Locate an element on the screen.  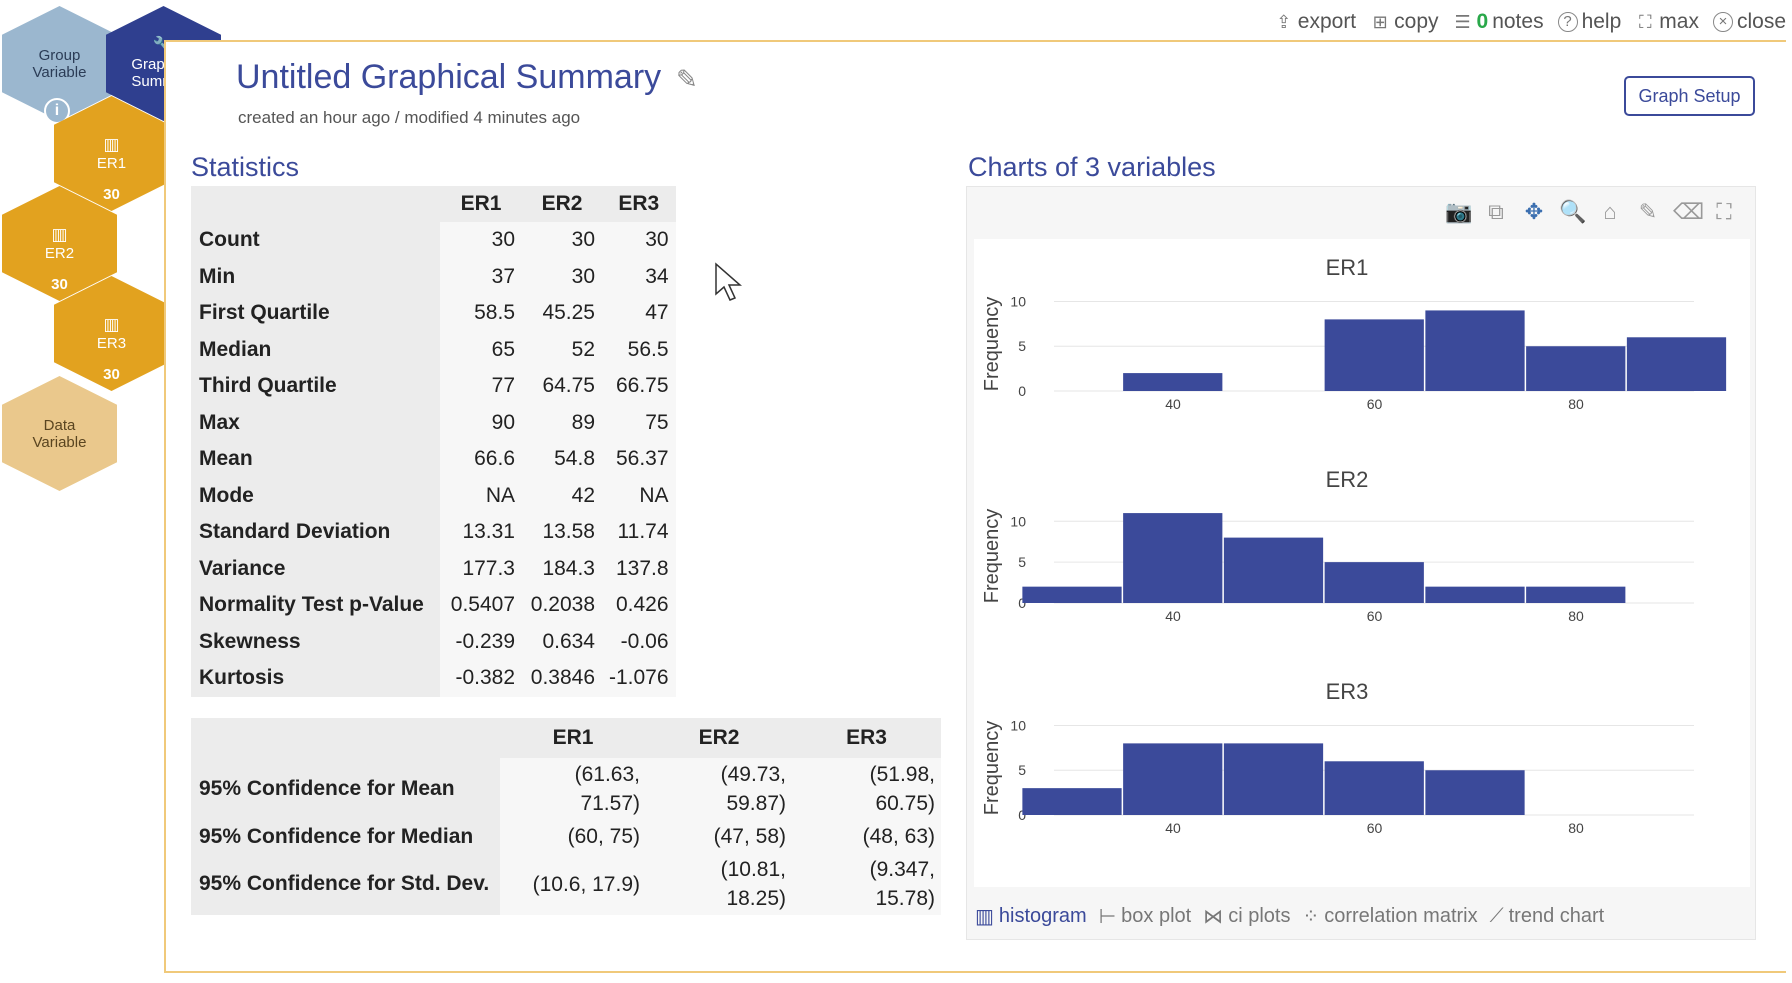
chart-modebar: 📷 ⧉ ✥ 🔍 ⌂ ✎ ⌫ ⛶ is located at coordinates (1591, 212).